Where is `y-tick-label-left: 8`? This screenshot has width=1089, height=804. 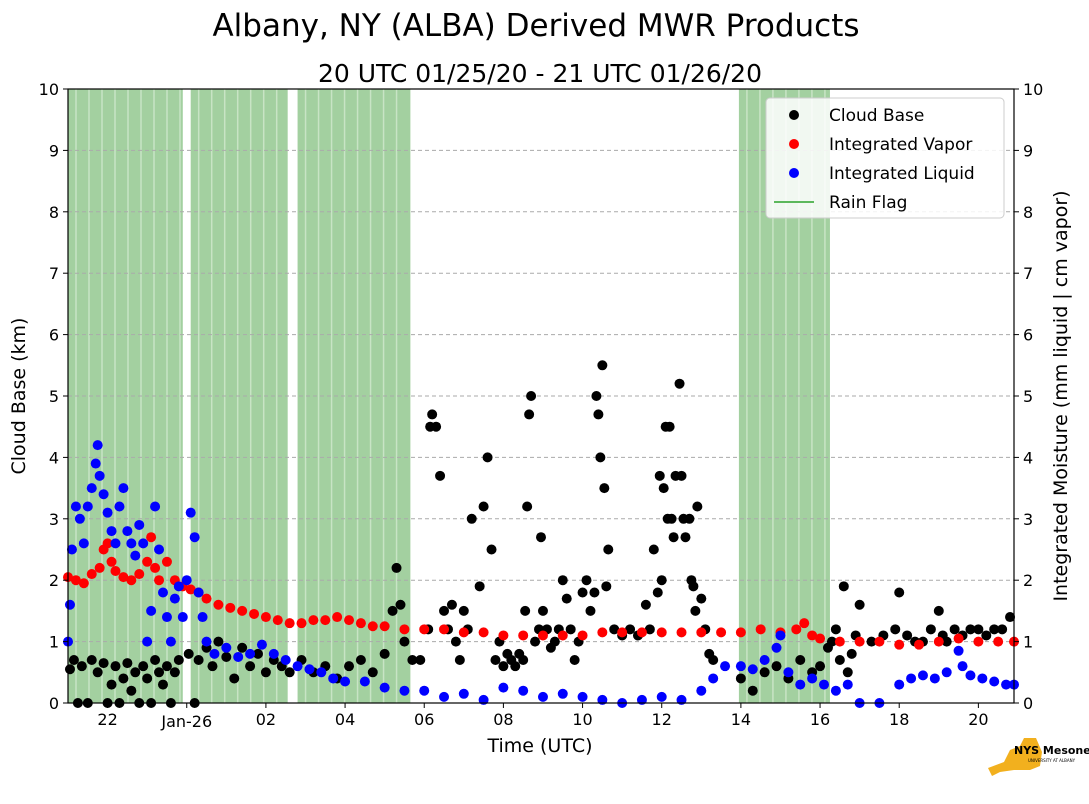 y-tick-label-left: 8 is located at coordinates (54, 212).